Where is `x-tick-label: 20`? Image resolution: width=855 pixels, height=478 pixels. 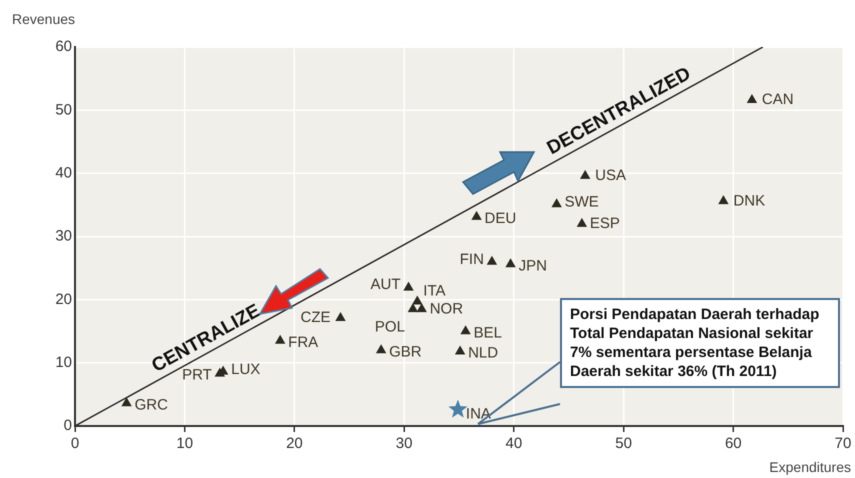
x-tick-label: 20 is located at coordinates (294, 443).